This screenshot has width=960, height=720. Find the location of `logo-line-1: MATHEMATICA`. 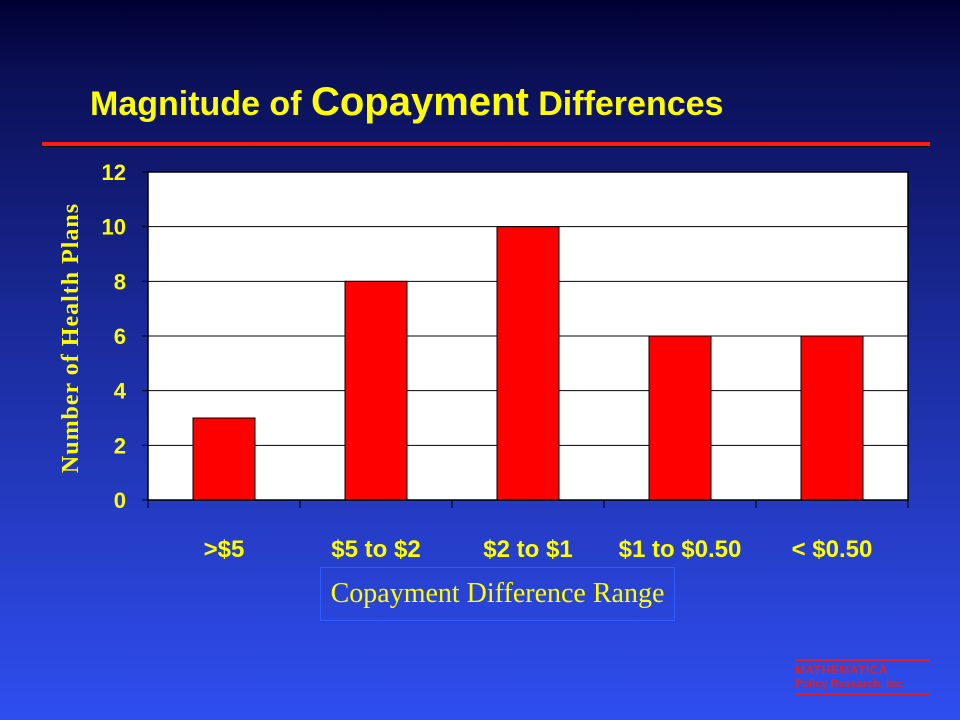

logo-line-1: MATHEMATICA is located at coordinates (842, 670).